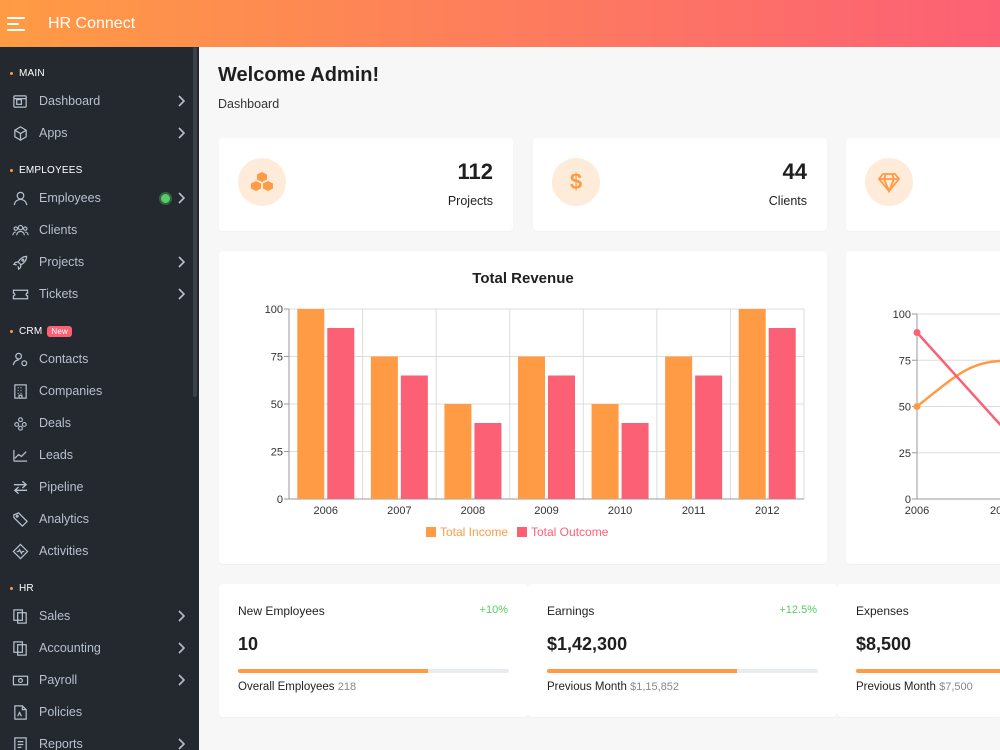  I want to click on sidebar-item-accounting: Accounting, so click(97, 648).